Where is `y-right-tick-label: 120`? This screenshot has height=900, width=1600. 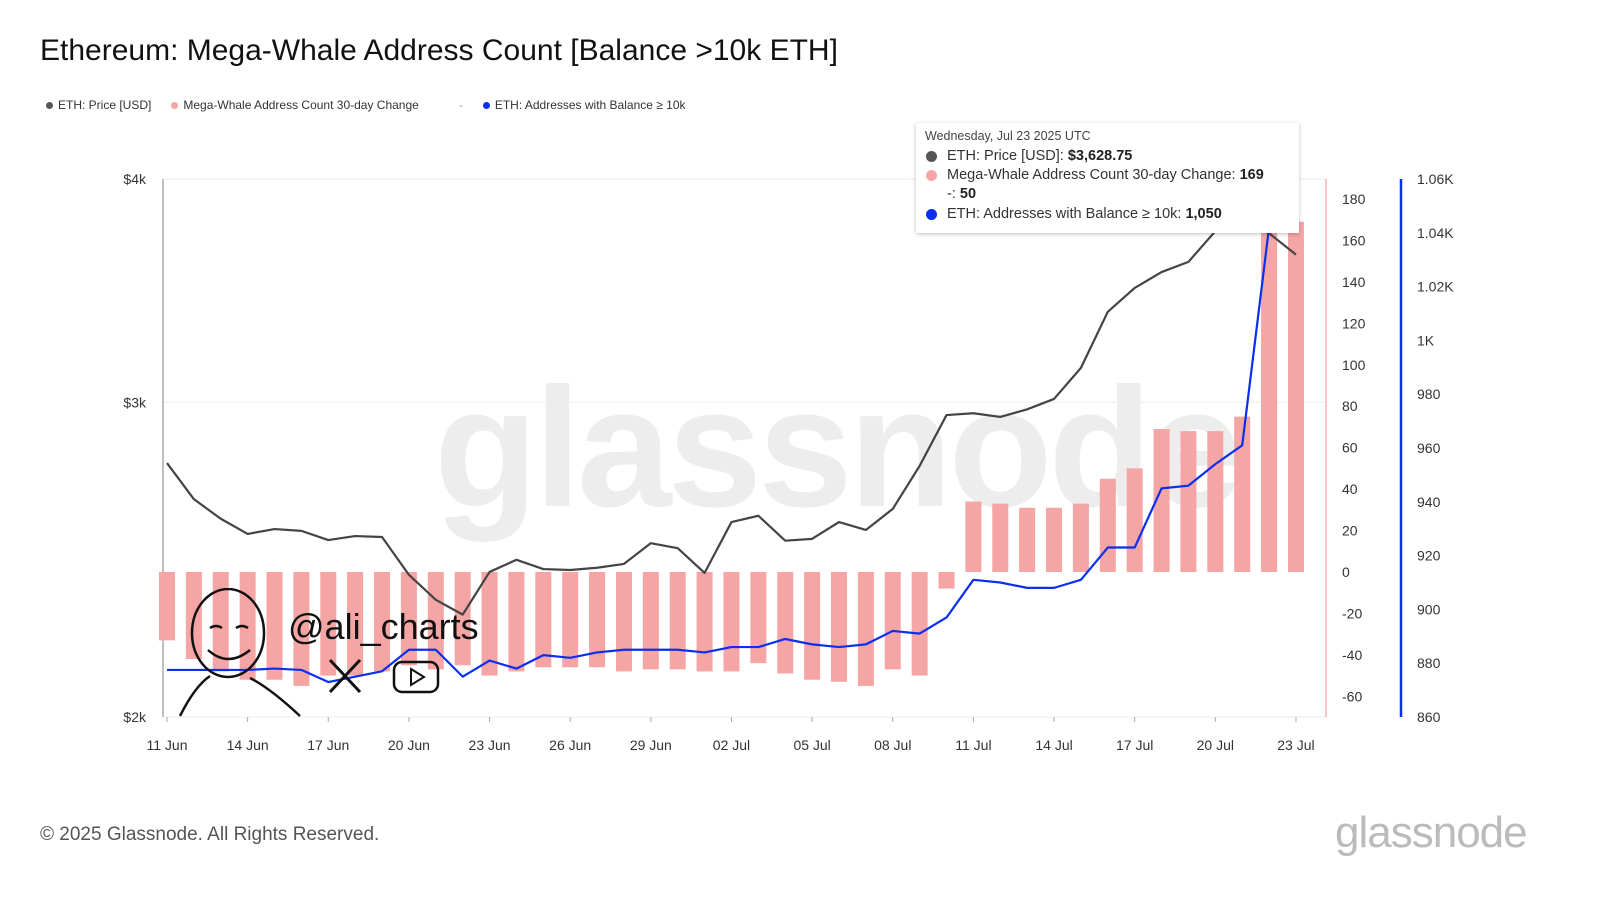
y-right-tick-label: 120 is located at coordinates (1354, 323).